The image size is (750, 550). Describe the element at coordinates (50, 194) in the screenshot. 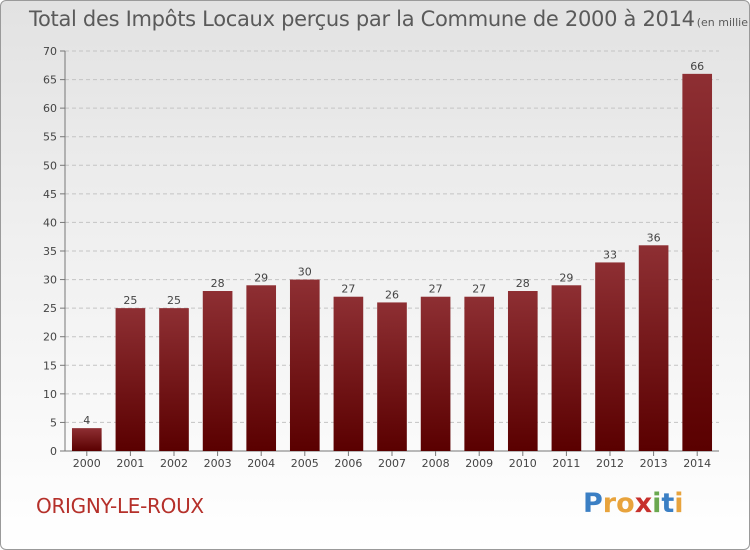

I see `y-tick-label: 45` at that location.